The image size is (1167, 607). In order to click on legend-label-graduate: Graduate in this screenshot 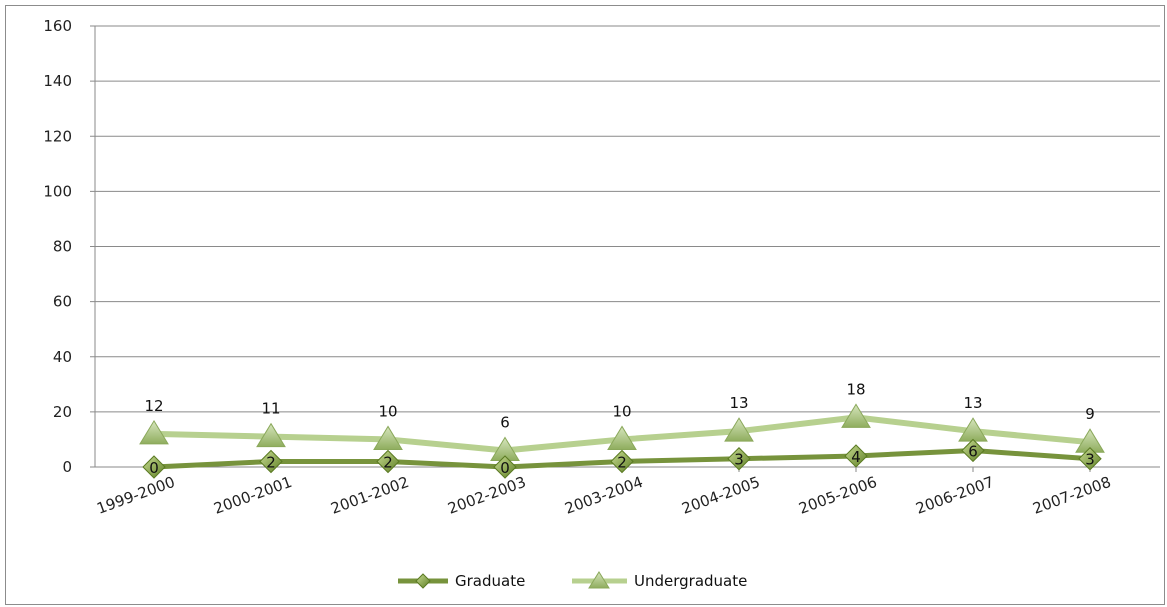, I will do `click(490, 581)`.